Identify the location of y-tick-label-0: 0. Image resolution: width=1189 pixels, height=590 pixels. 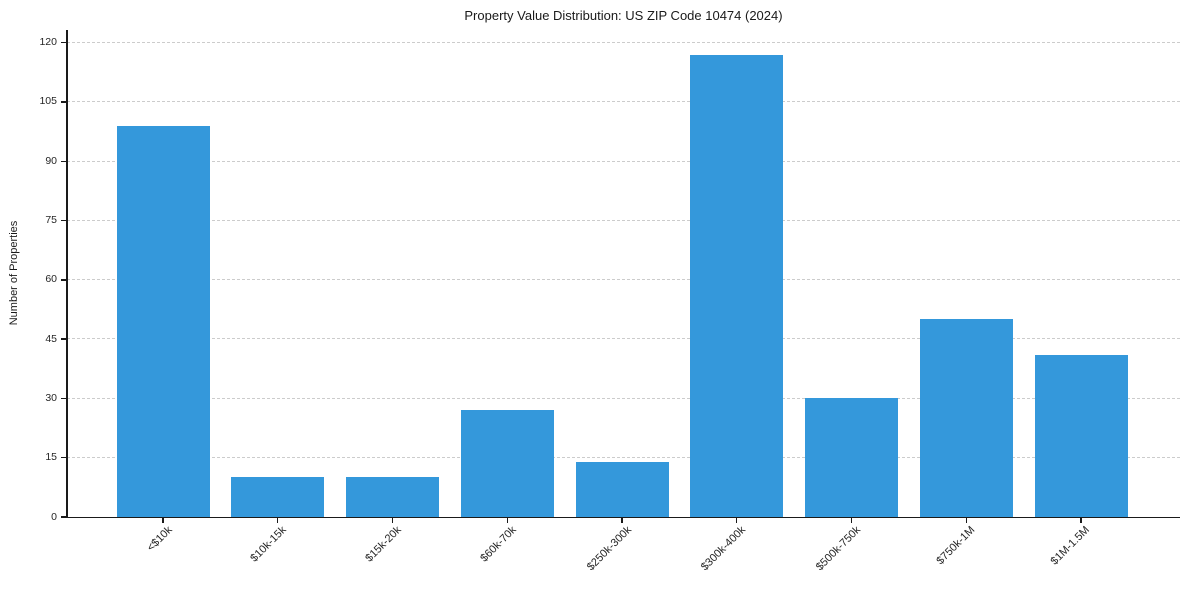
(54, 516).